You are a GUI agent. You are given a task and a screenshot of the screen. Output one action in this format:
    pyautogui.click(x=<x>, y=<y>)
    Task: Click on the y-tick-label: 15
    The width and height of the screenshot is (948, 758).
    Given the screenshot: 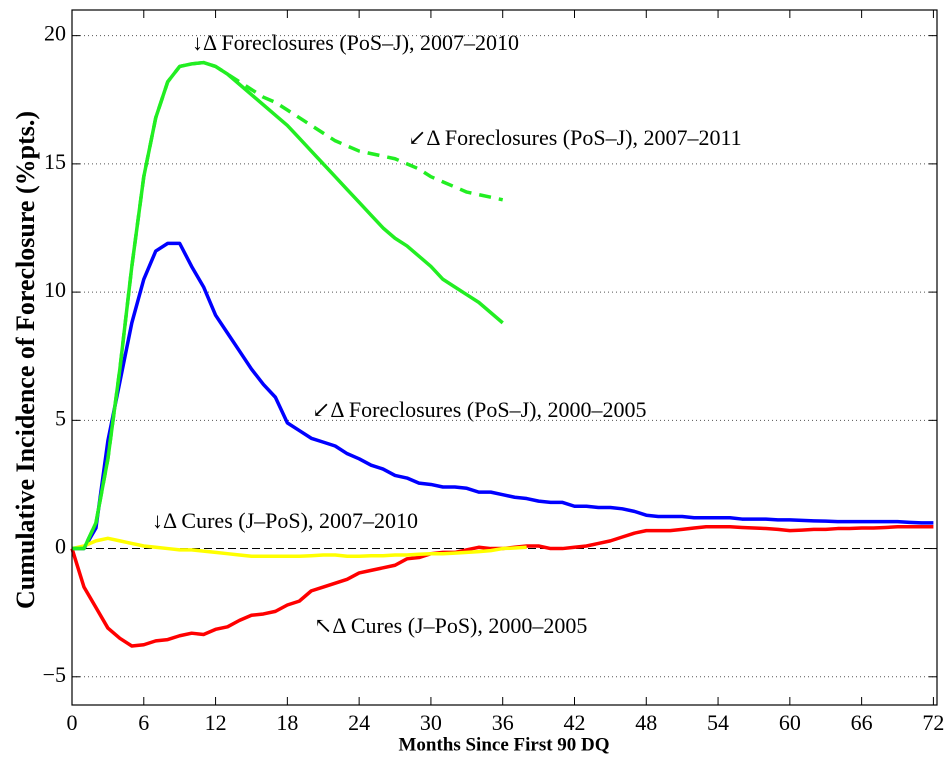 What is the action you would take?
    pyautogui.click(x=55, y=161)
    